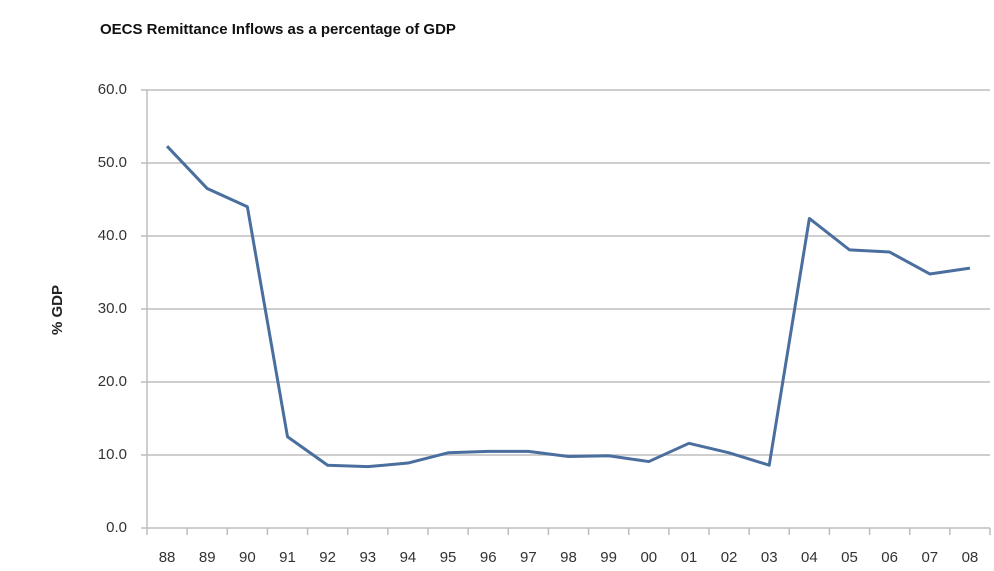  Describe the element at coordinates (207, 557) in the screenshot. I see `x-tick-label: 89` at that location.